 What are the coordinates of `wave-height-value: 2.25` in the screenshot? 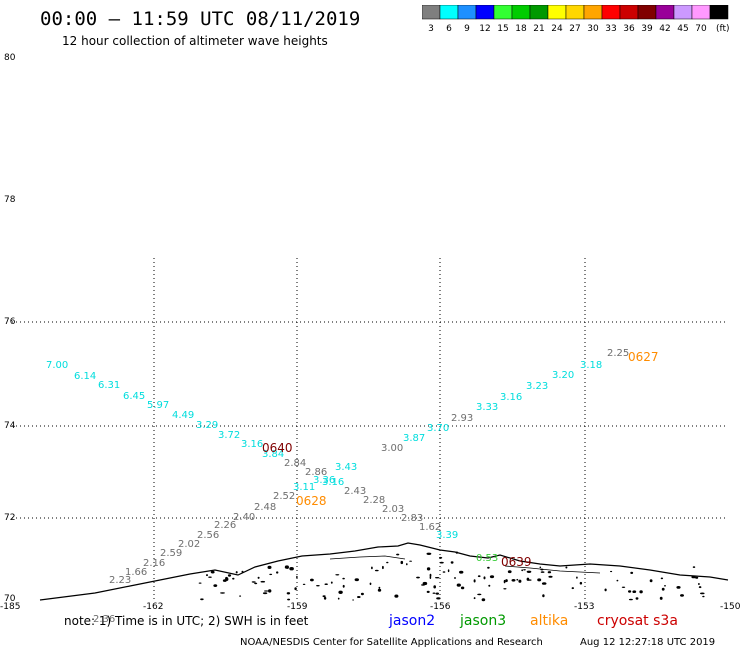 It's located at (618, 353).